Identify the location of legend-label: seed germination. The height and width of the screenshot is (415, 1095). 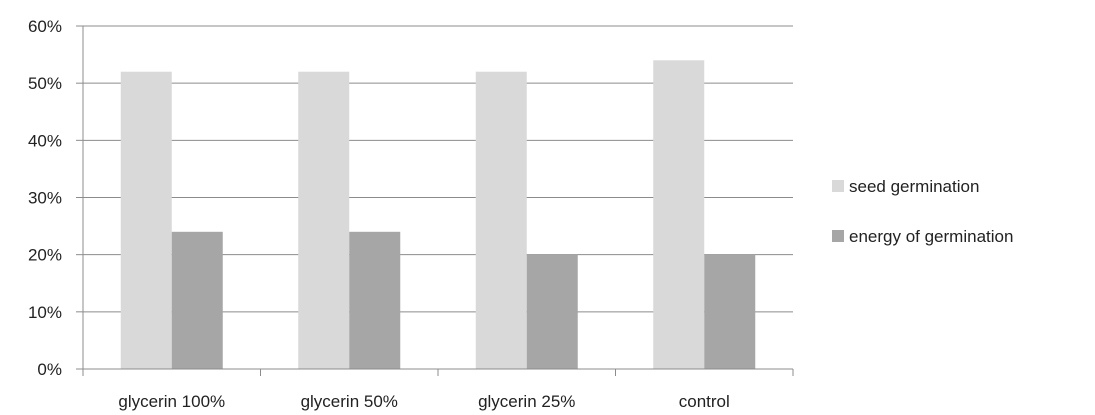
(914, 186).